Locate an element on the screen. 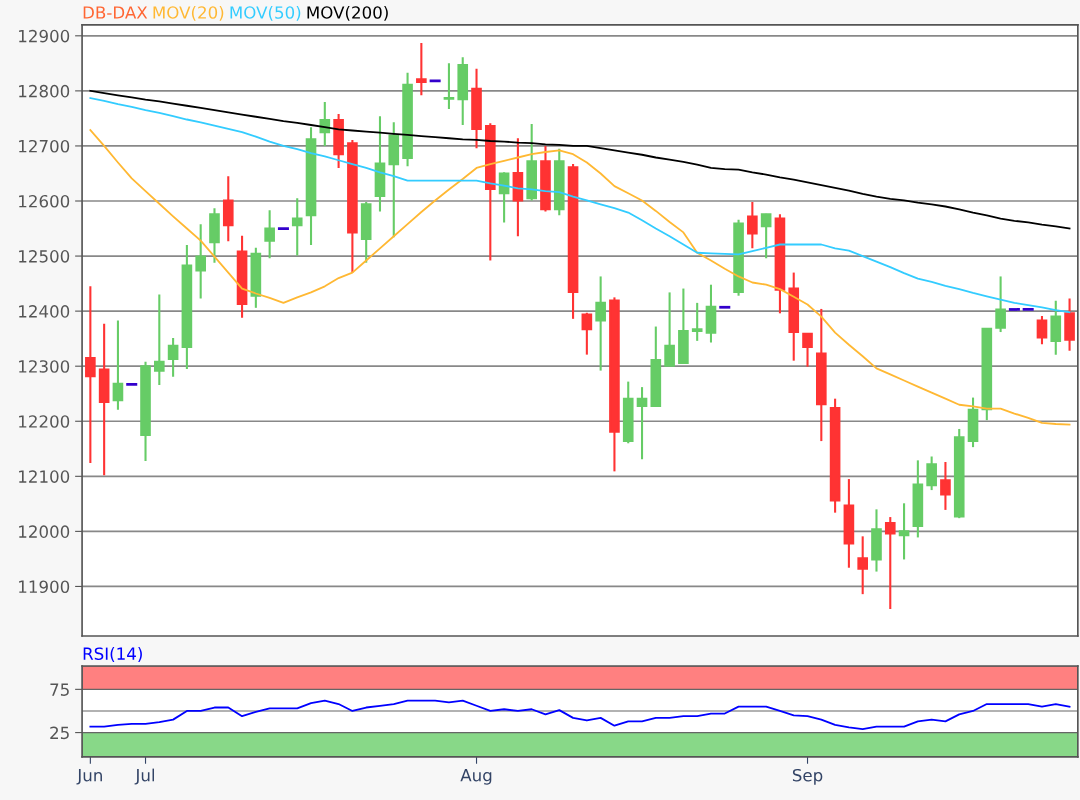  chart-title: DB-DAX is located at coordinates (115, 12).